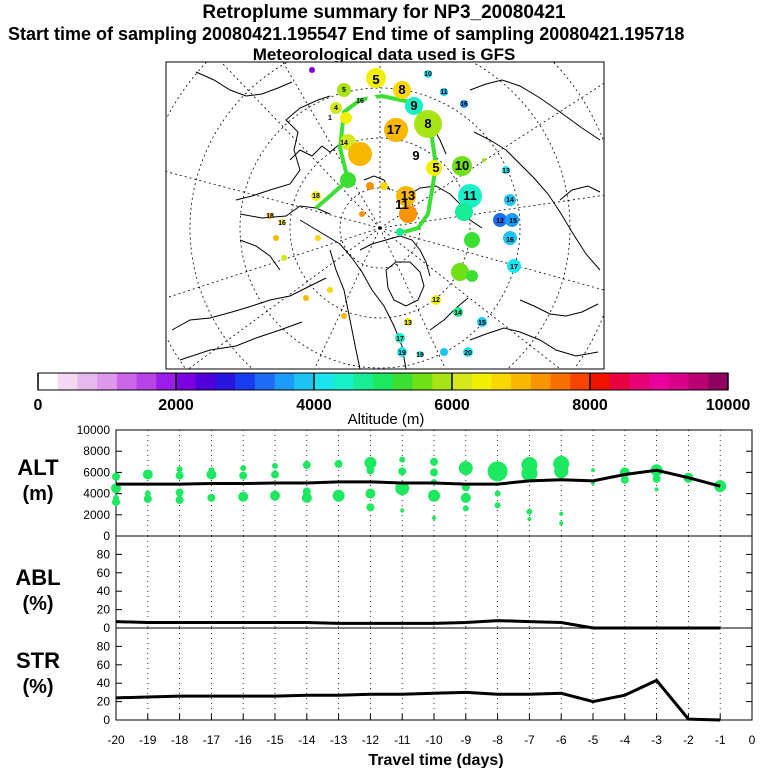  Describe the element at coordinates (394, 129) in the screenshot. I see `map-day-label: 17` at that location.